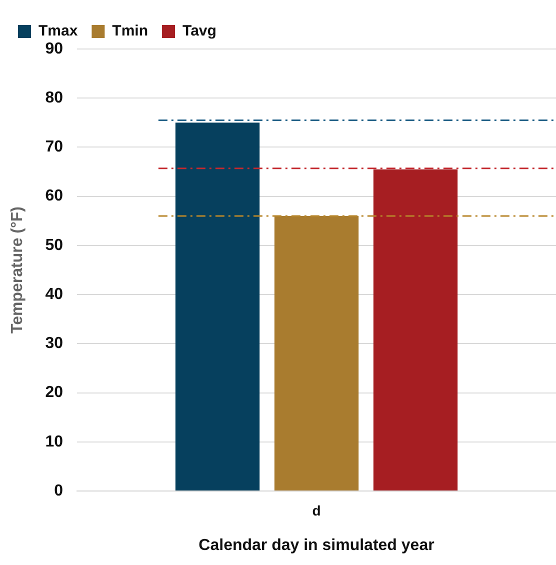 The height and width of the screenshot is (565, 556). What do you see at coordinates (54, 393) in the screenshot?
I see `y-tick-label: 20` at bounding box center [54, 393].